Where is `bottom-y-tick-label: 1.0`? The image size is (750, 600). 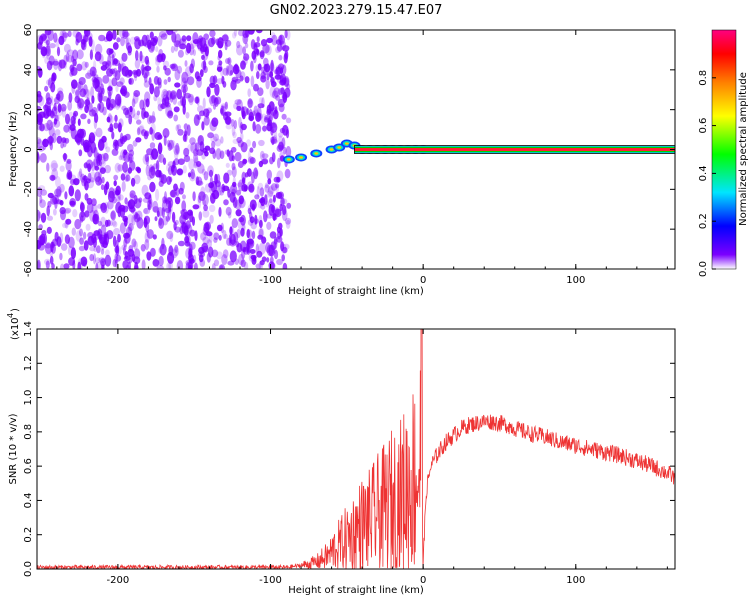 bottom-y-tick-label: 1.0 is located at coordinates (28, 398).